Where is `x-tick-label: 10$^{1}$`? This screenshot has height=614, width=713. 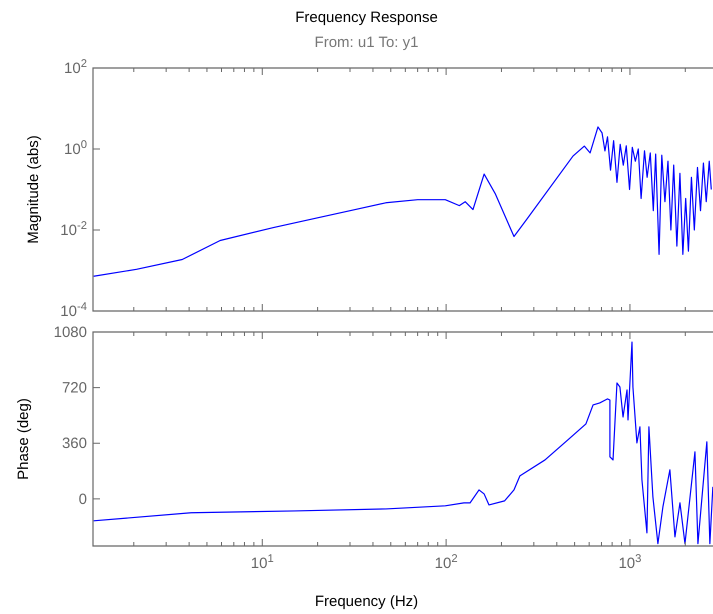
x-tick-label: 10$^{1}$ is located at coordinates (262, 562).